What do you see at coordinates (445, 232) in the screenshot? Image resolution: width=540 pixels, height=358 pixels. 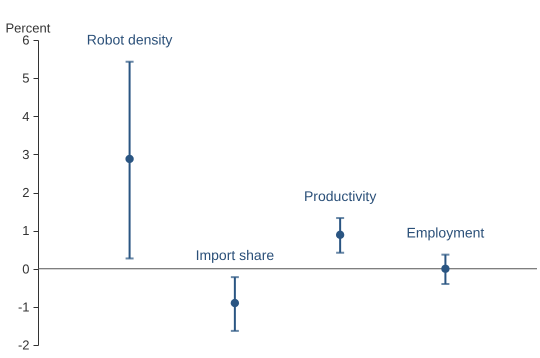 I see `x-tick-label: Employment` at bounding box center [445, 232].